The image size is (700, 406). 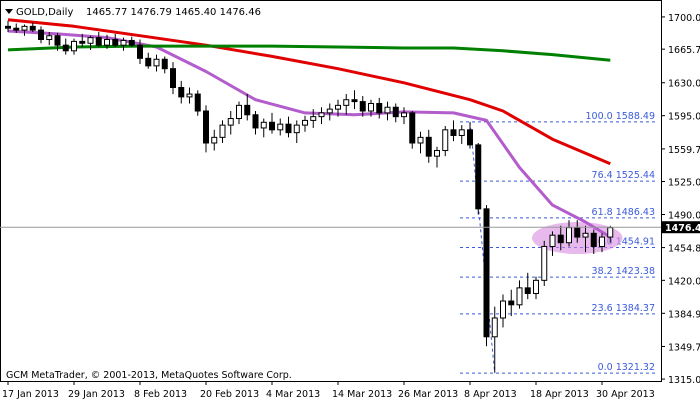 I want to click on current-price-box, so click(x=681, y=227).